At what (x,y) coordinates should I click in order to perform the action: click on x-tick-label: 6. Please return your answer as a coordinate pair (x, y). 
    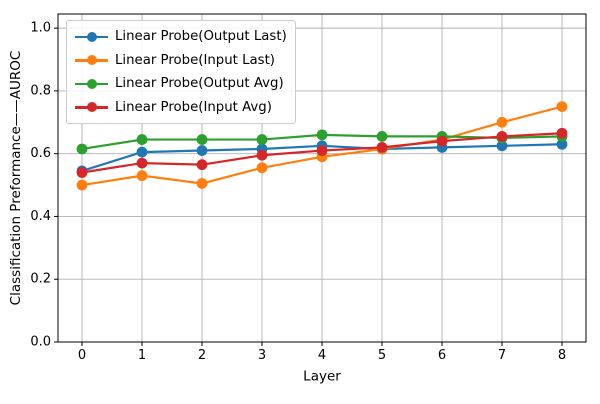
    Looking at the image, I should click on (442, 355).